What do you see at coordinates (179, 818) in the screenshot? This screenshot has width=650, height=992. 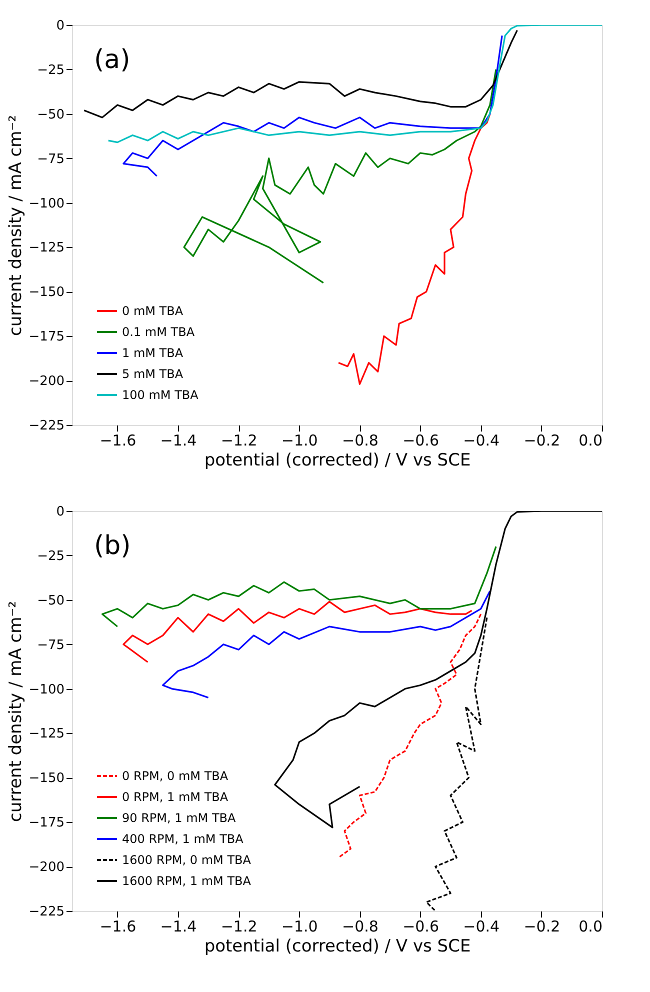 I see `legend-label: 90 RPM, 1 mM TBA` at bounding box center [179, 818].